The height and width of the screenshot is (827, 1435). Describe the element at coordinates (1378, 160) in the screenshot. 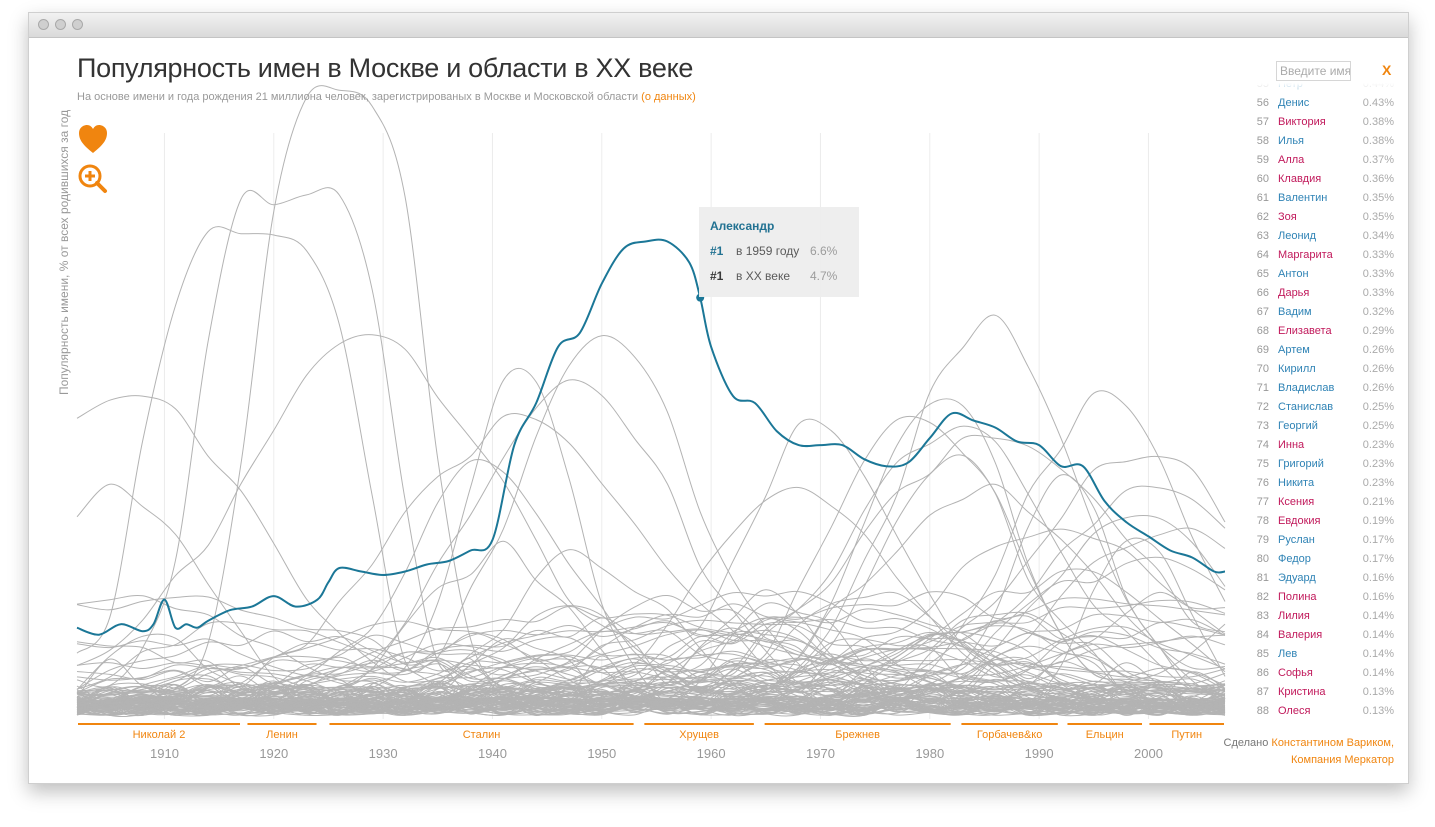

I see `name-percent: 0.37%` at that location.